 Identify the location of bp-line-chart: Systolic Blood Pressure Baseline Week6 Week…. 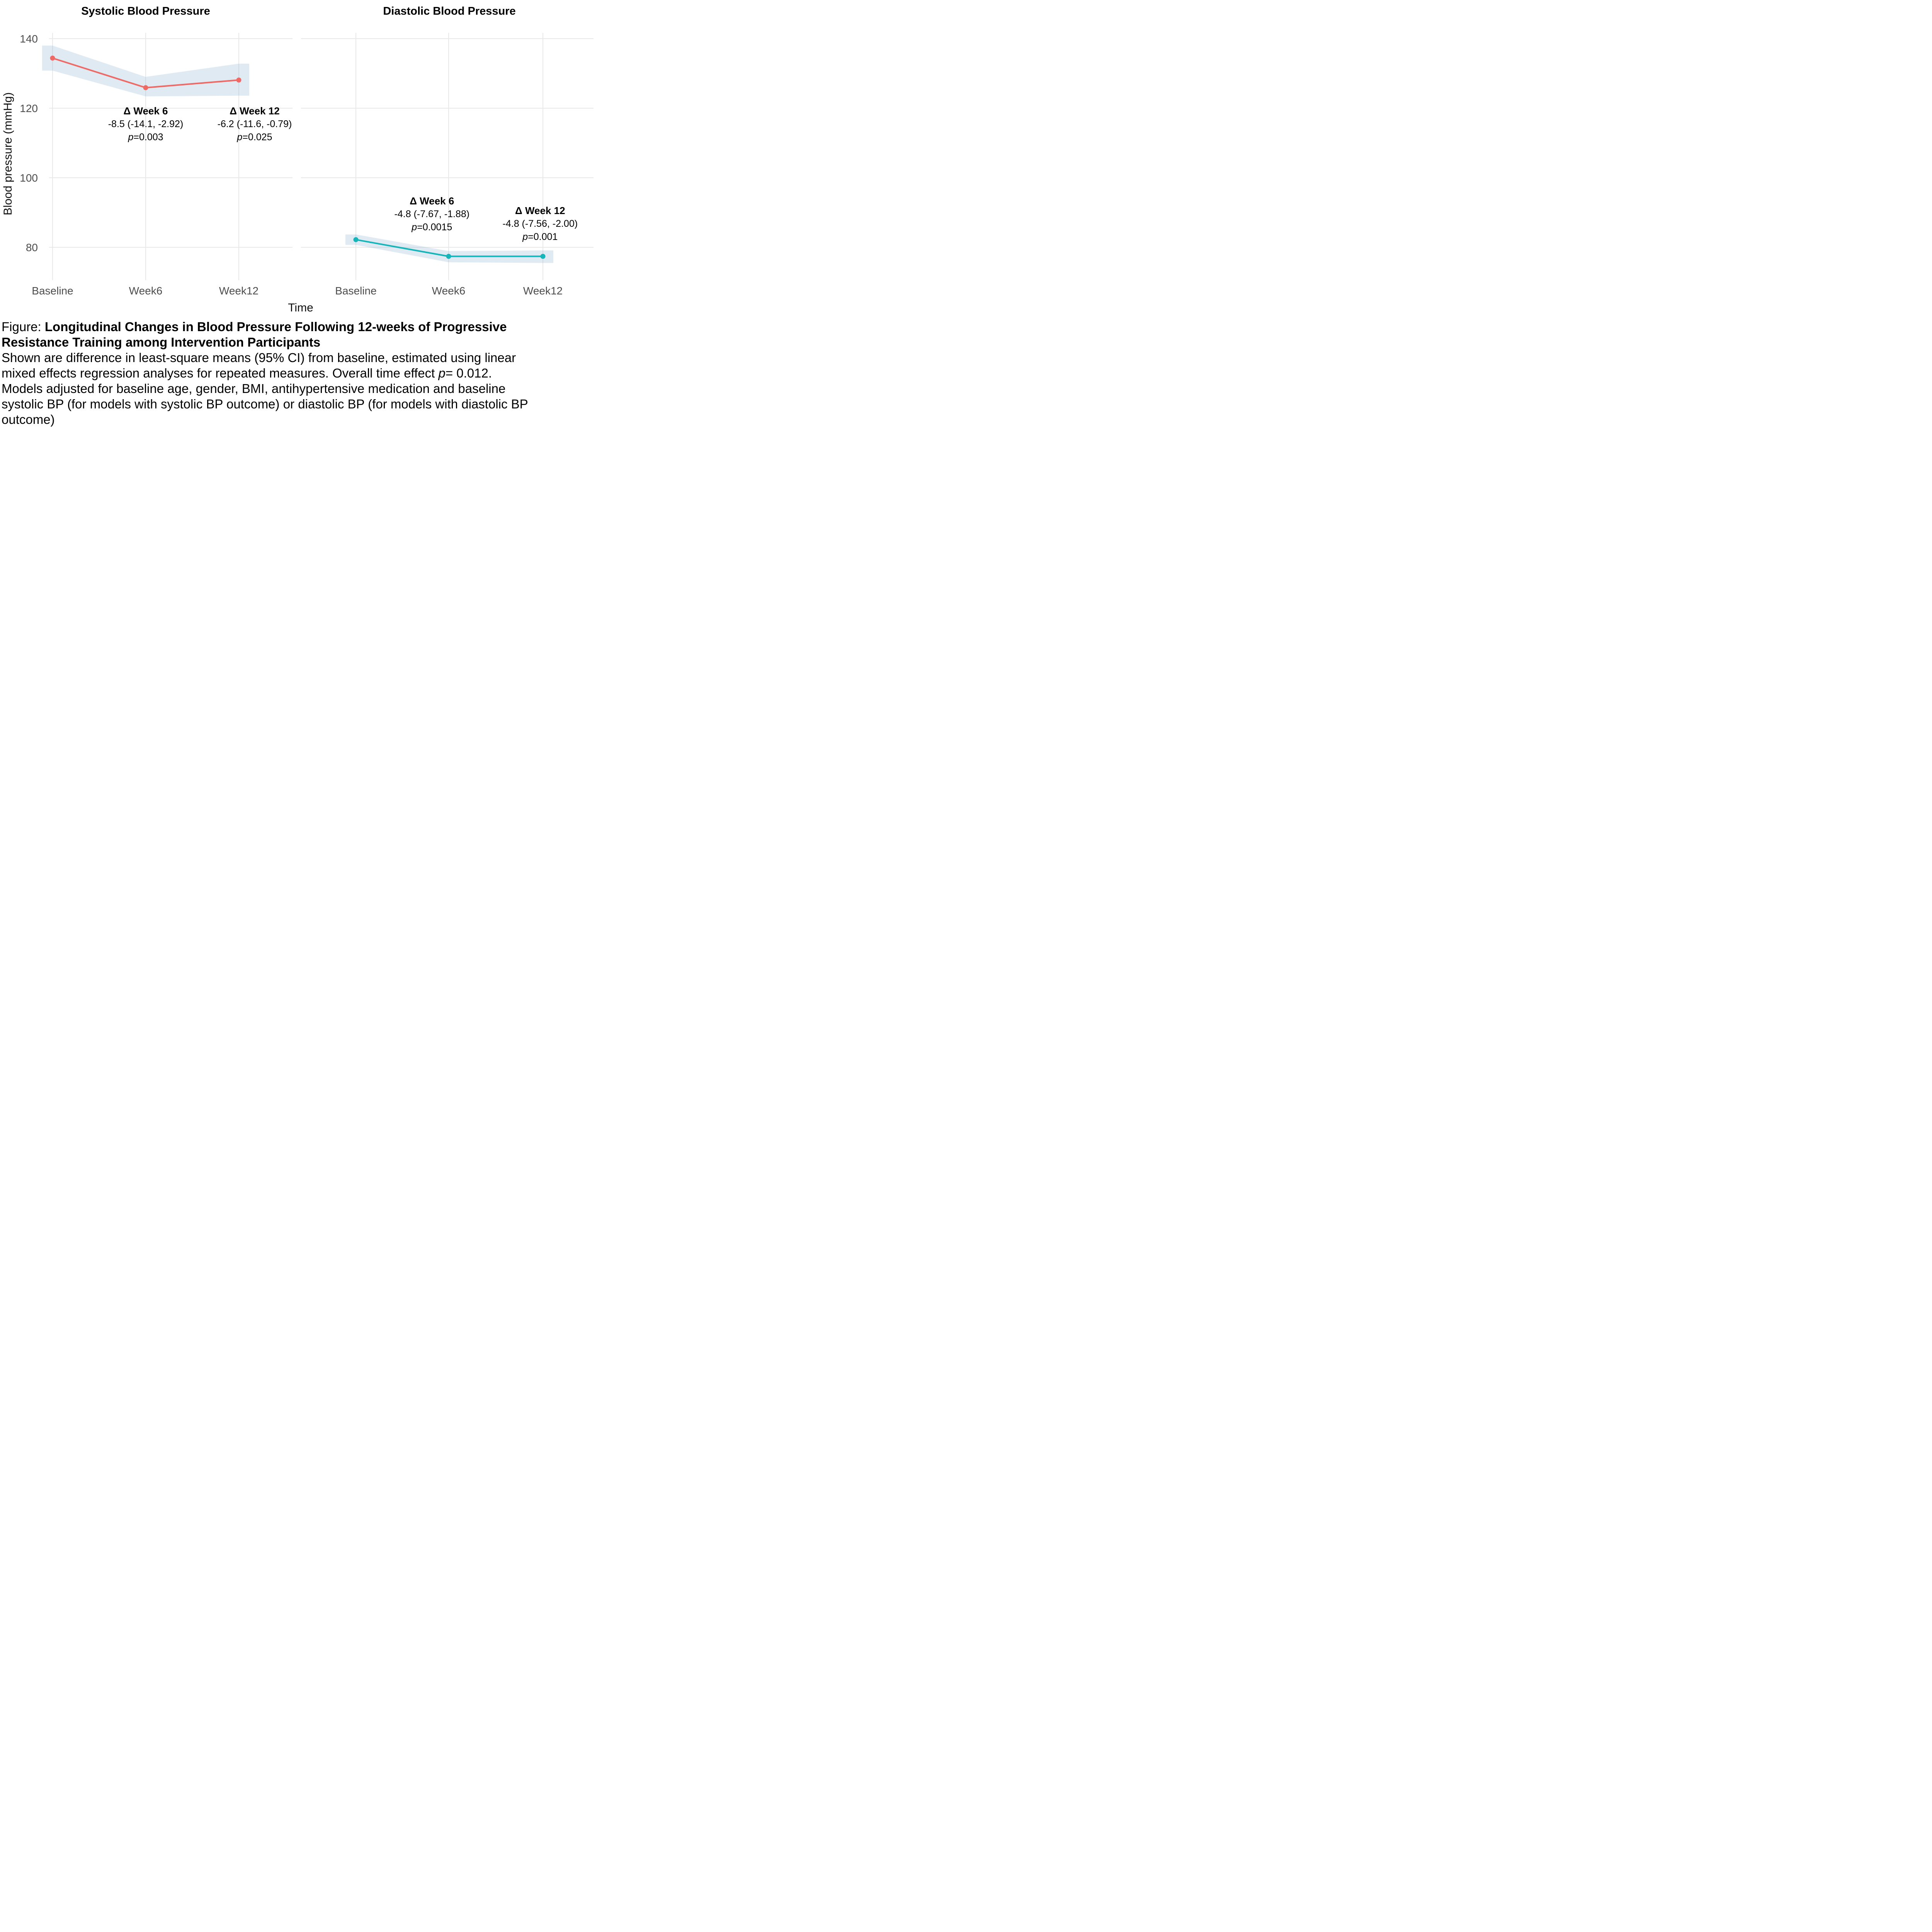
(298, 159).